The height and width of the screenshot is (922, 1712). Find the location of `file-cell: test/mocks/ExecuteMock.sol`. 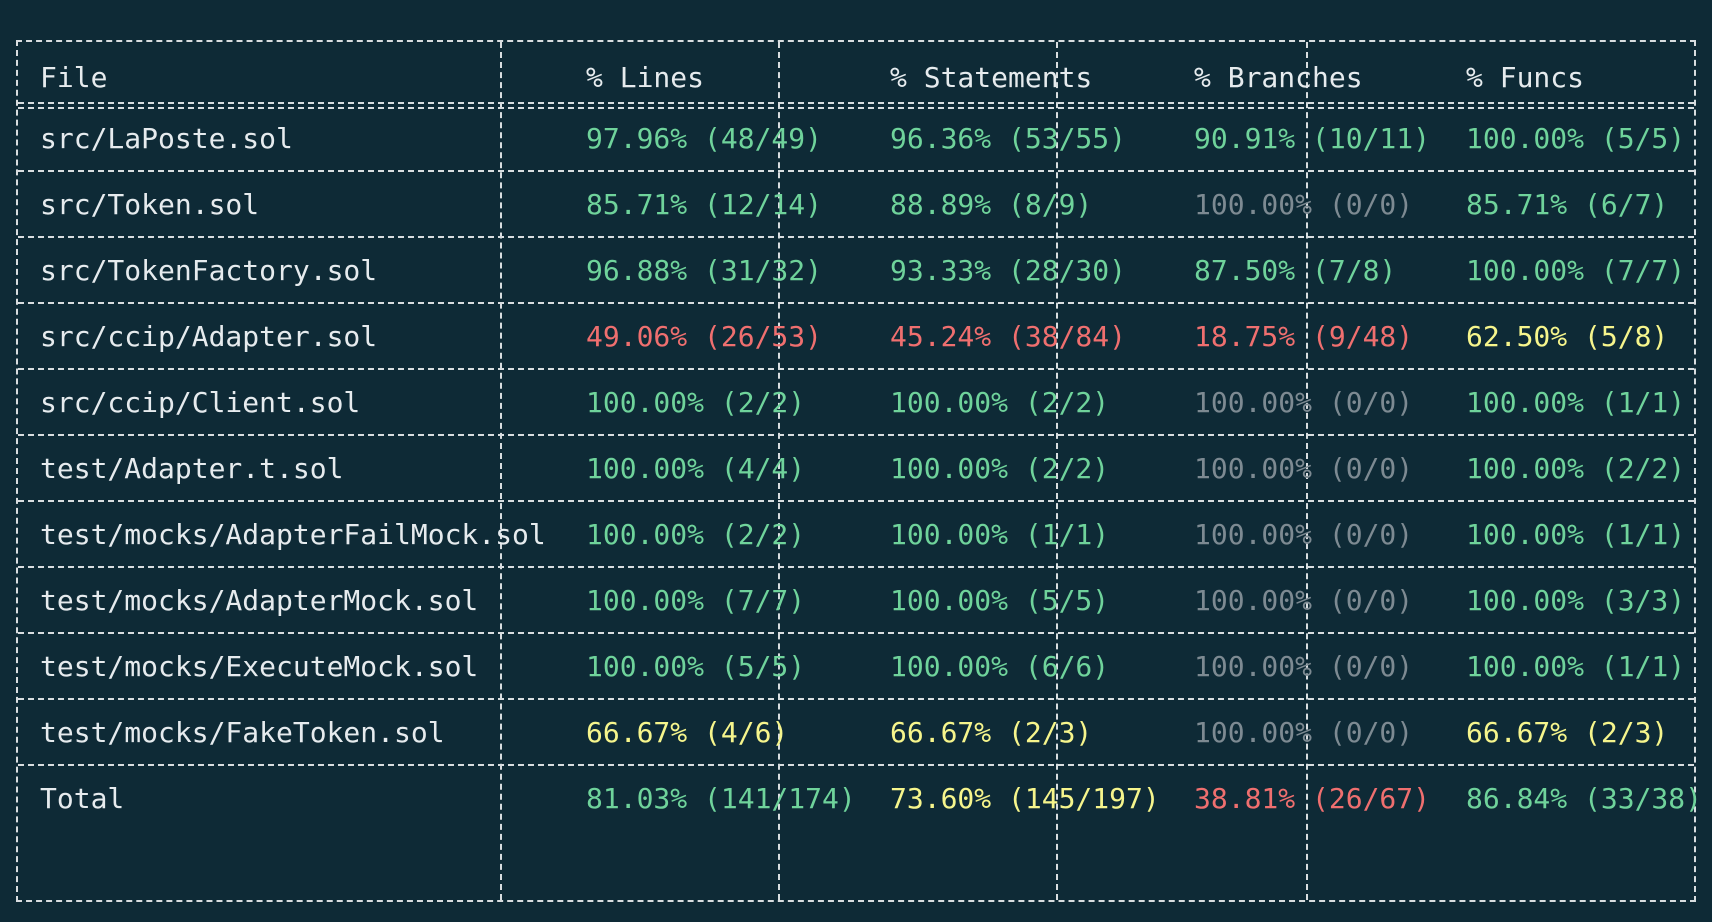

file-cell: test/mocks/ExecuteMock.sol is located at coordinates (259, 666).